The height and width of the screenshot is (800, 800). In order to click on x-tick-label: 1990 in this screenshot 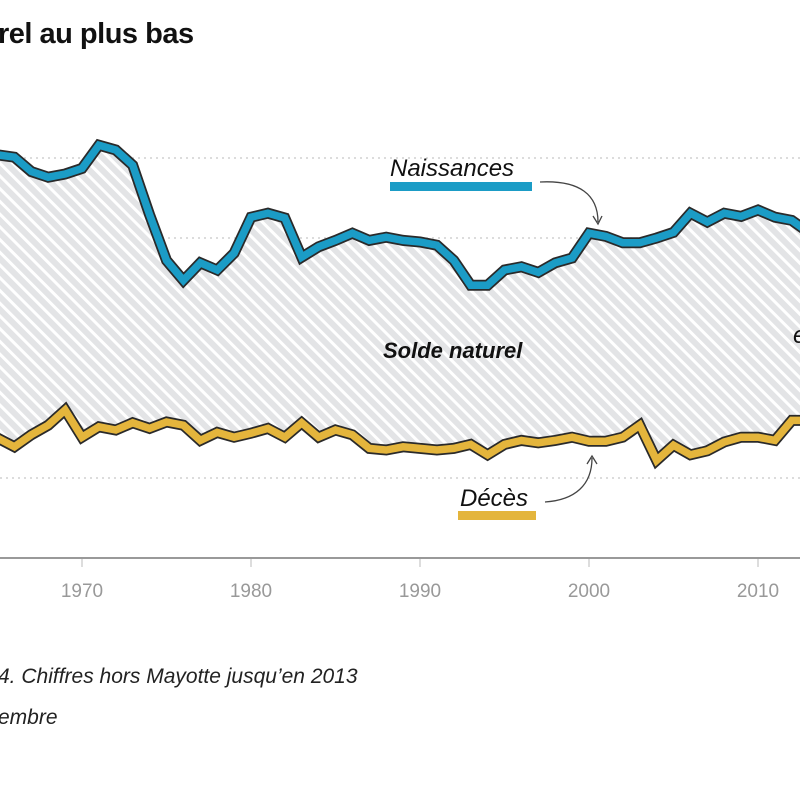, I will do `click(420, 591)`.